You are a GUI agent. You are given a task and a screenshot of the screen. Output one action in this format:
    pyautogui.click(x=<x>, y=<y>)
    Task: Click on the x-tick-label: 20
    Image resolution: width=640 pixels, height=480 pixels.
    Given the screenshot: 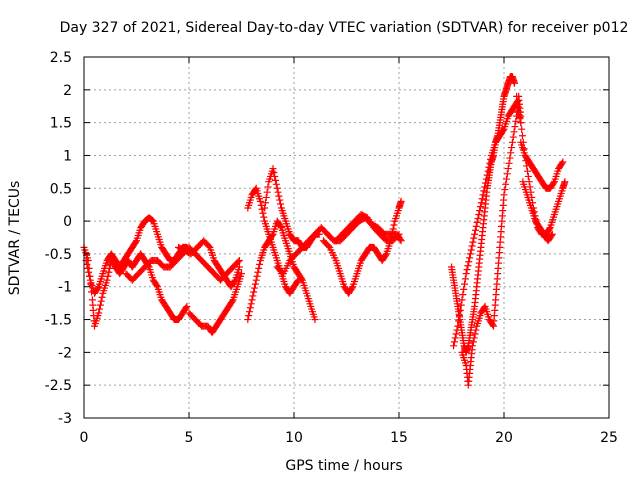 What is the action you would take?
    pyautogui.click(x=504, y=438)
    